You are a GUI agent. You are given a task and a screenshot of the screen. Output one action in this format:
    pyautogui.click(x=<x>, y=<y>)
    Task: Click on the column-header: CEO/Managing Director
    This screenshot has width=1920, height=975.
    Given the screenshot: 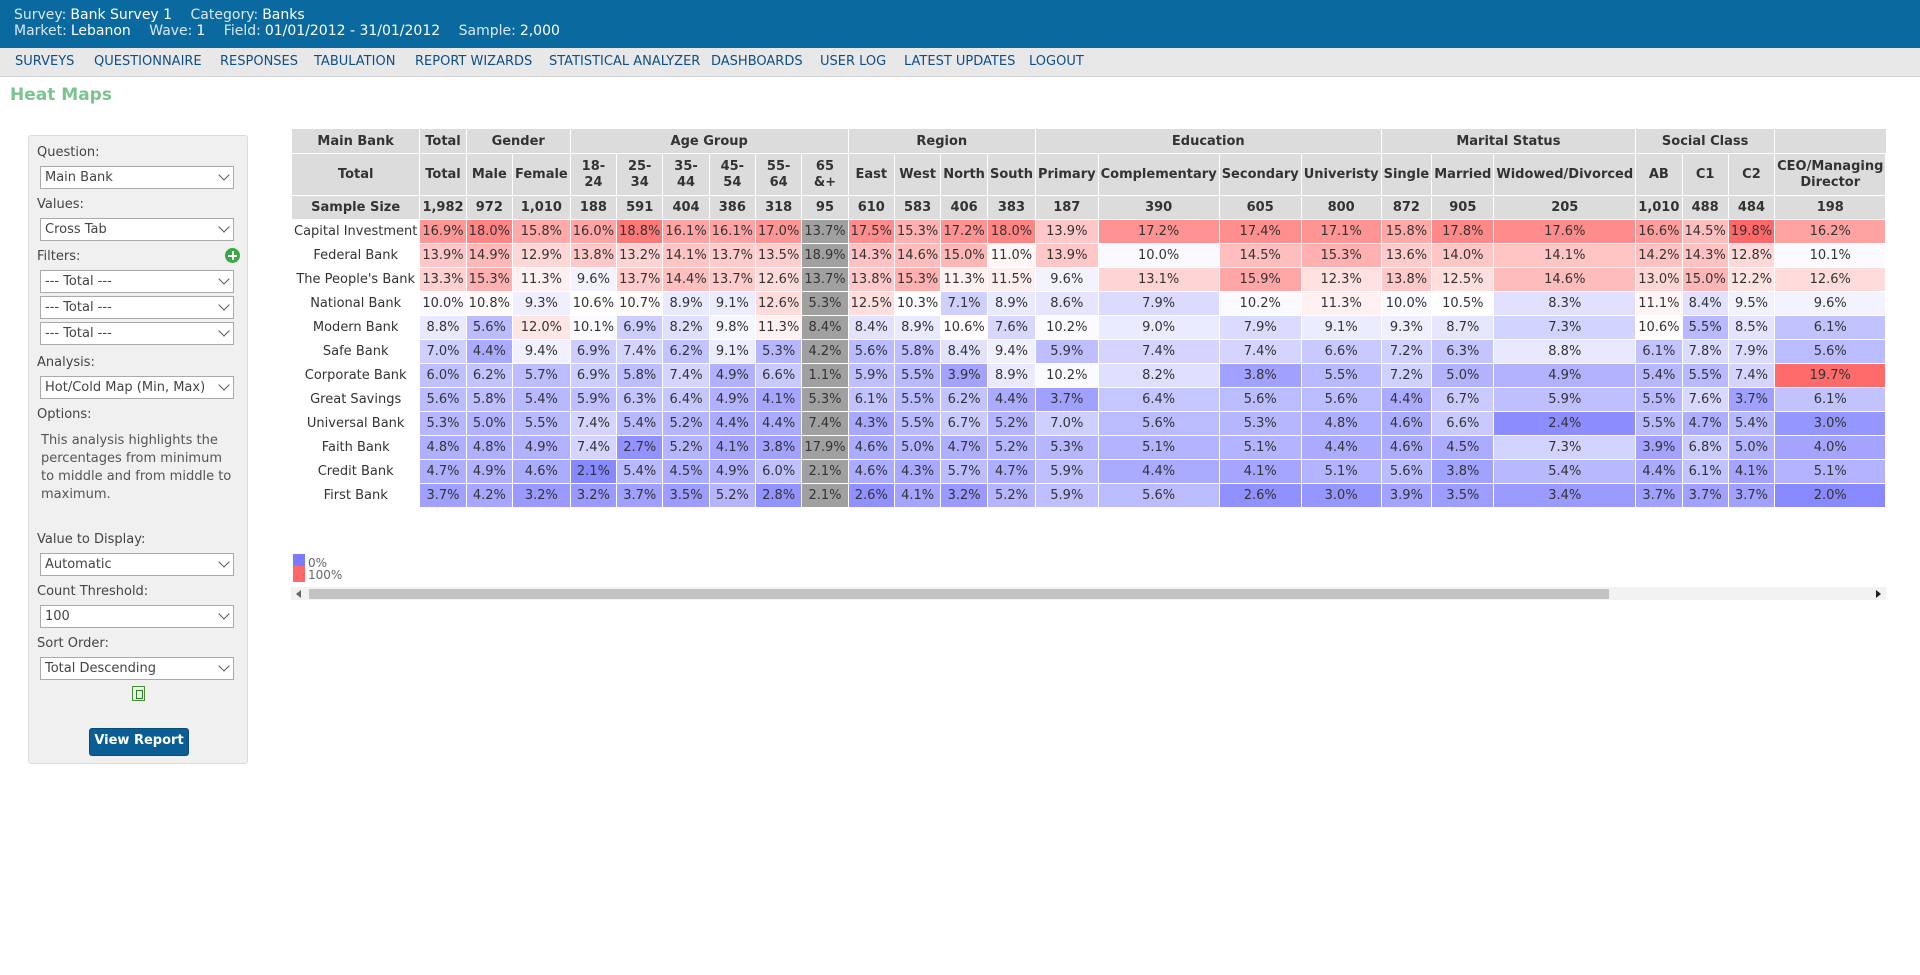 What is the action you would take?
    pyautogui.click(x=1830, y=174)
    